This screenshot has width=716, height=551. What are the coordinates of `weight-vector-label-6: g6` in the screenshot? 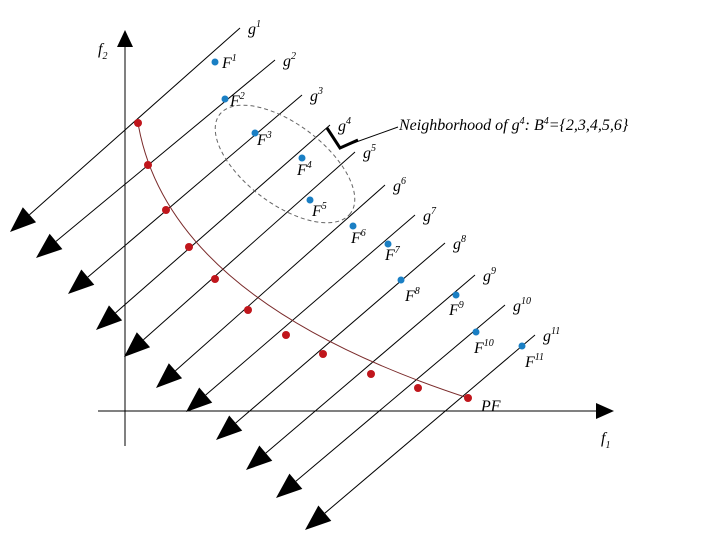 It's located at (399, 185).